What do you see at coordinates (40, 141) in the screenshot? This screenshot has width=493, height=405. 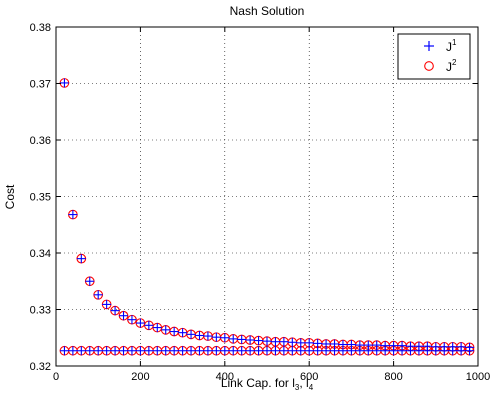 I see `y-tick-label: 0.36` at bounding box center [40, 141].